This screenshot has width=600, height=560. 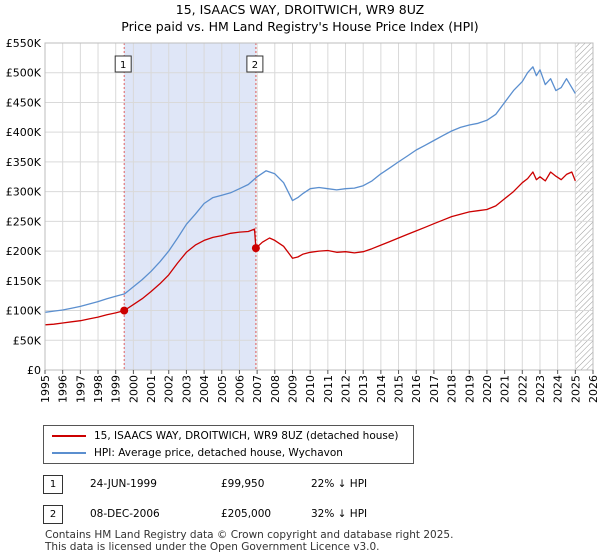 I want to click on y-tick-label: £400K, so click(x=24, y=132).